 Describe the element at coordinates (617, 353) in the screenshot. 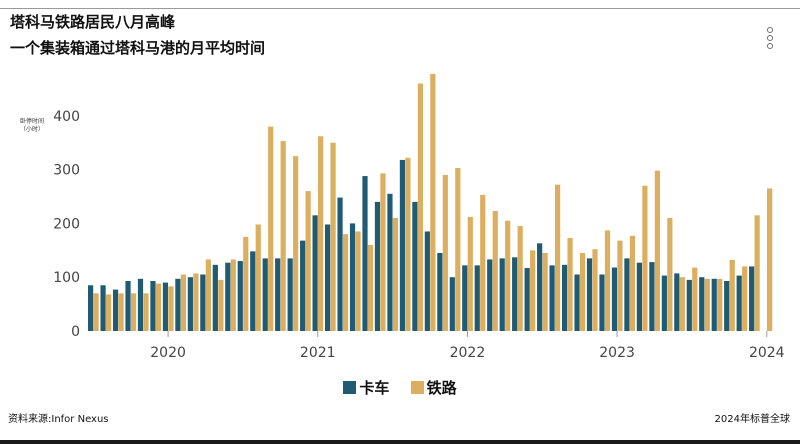

I see `x-tick-label: 2023` at that location.